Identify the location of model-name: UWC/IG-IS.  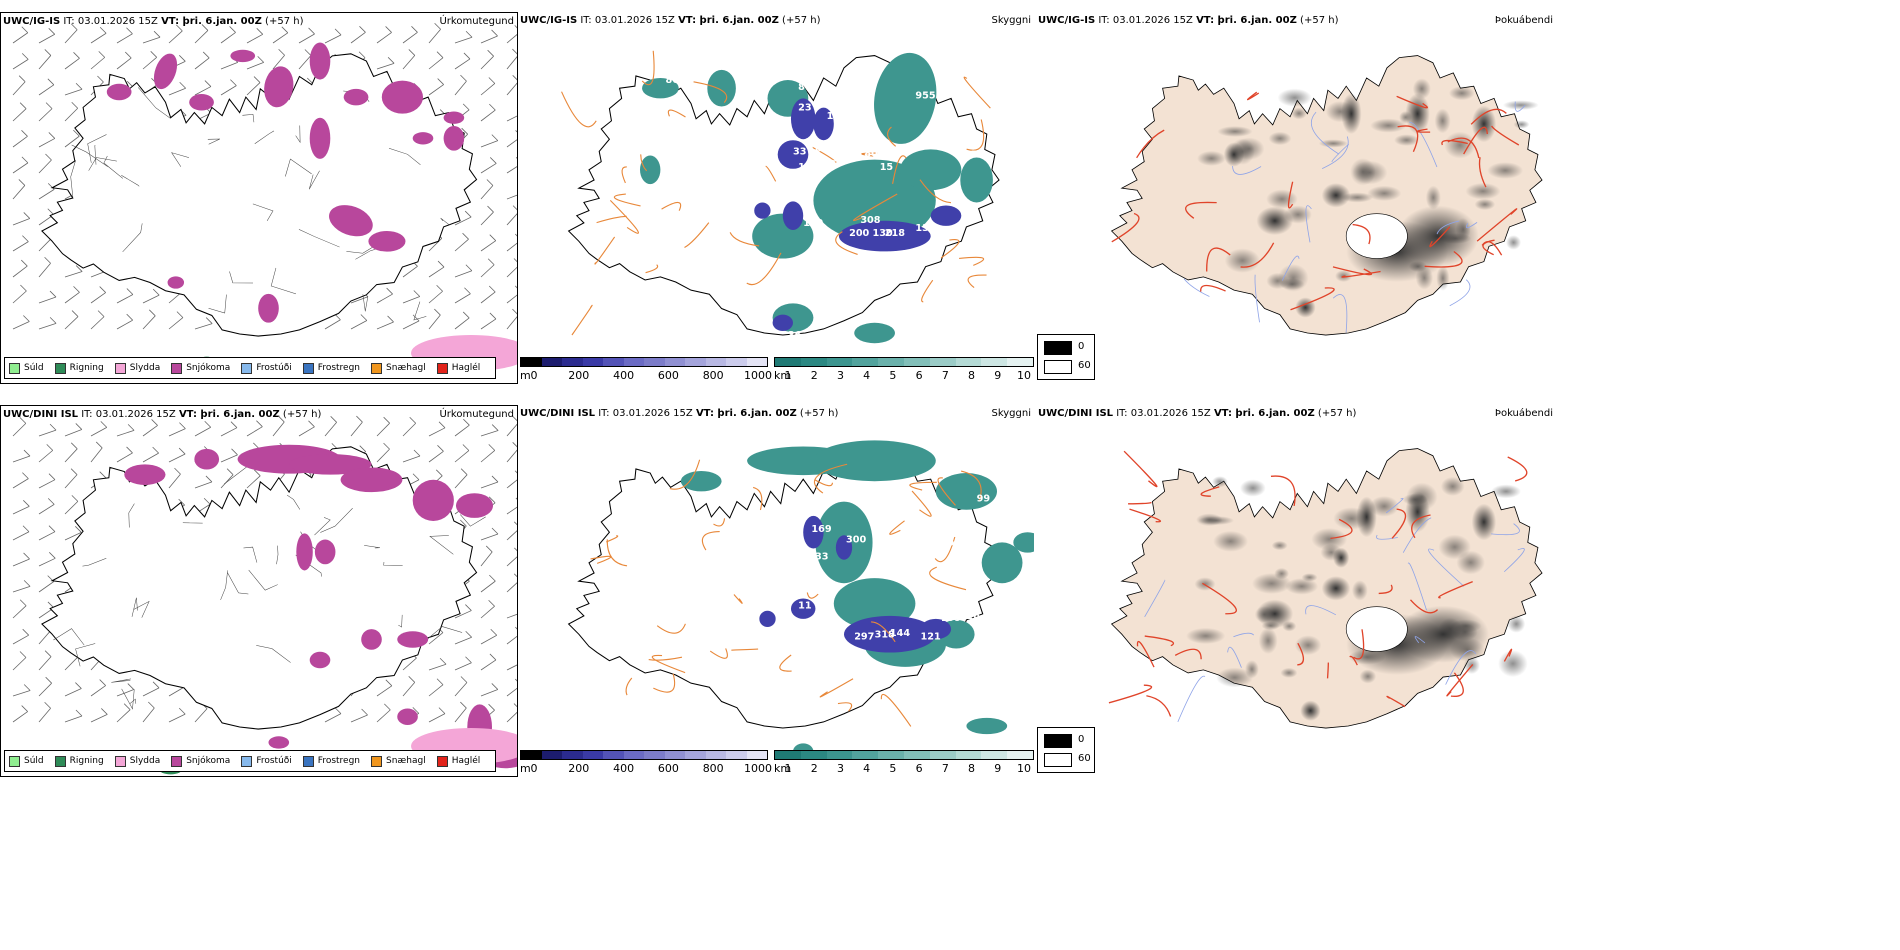
(32, 21).